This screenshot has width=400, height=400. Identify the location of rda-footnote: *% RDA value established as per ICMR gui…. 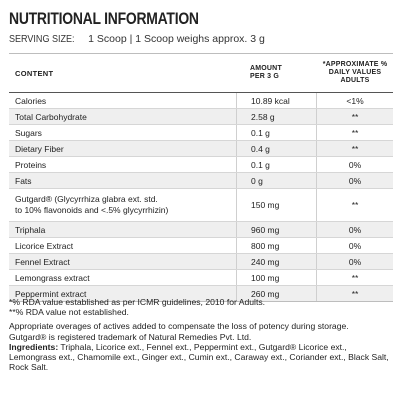
(137, 302).